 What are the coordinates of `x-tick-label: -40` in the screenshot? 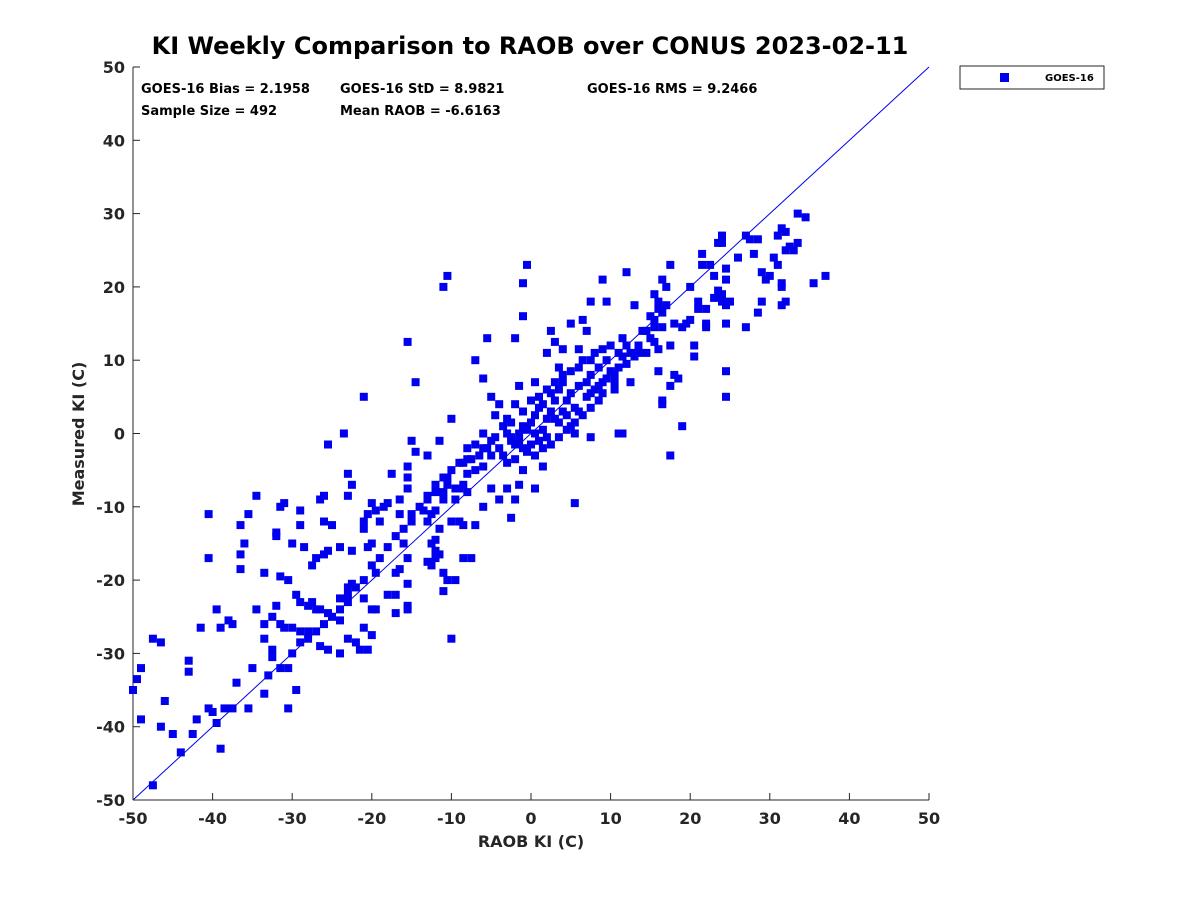 It's located at (212, 818).